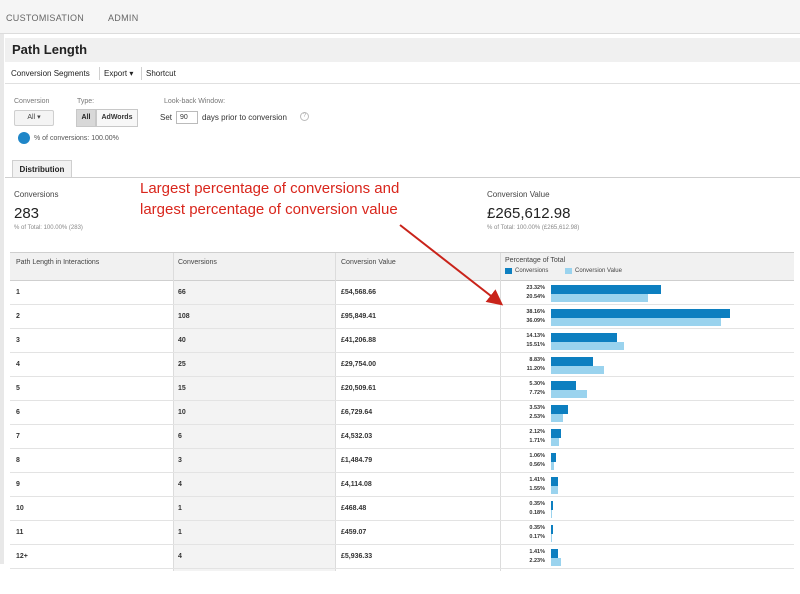 This screenshot has height=594, width=800. What do you see at coordinates (508, 271) in the screenshot?
I see `legend-conversions-swatch` at bounding box center [508, 271].